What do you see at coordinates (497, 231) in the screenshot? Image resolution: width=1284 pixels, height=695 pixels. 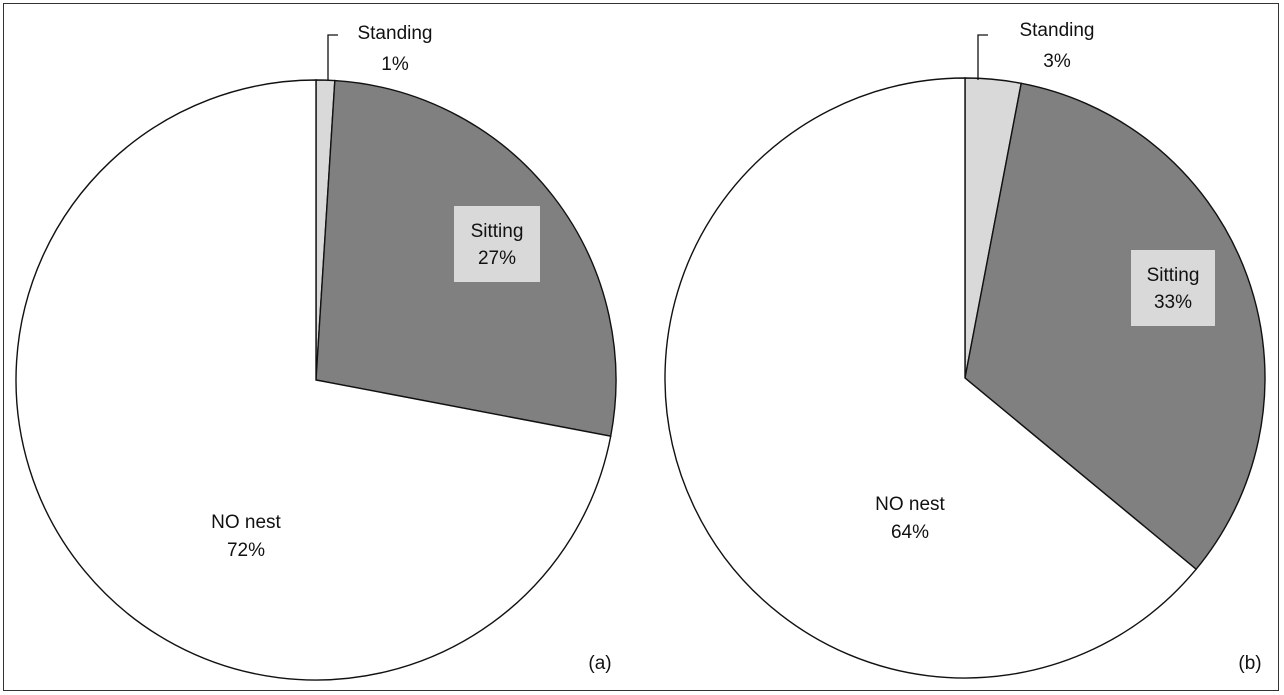 I see `sitting-name-label-a: Sitting` at bounding box center [497, 231].